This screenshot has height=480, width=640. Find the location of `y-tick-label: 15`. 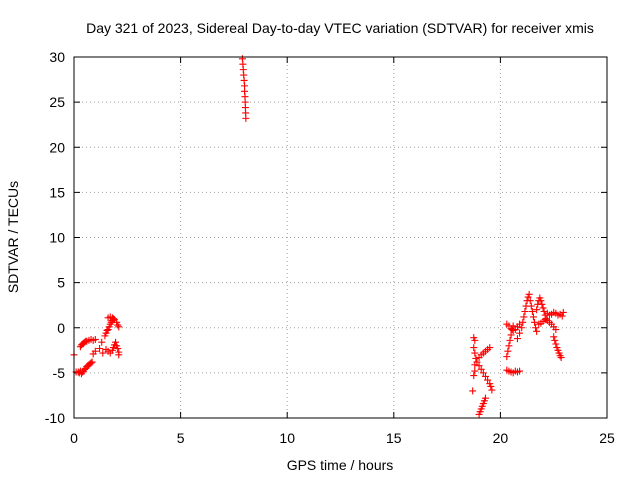

y-tick-label: 15 is located at coordinates (57, 192).